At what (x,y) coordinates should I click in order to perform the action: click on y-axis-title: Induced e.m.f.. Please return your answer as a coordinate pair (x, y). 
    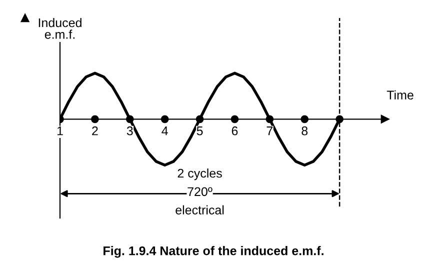
    Looking at the image, I should click on (60, 28).